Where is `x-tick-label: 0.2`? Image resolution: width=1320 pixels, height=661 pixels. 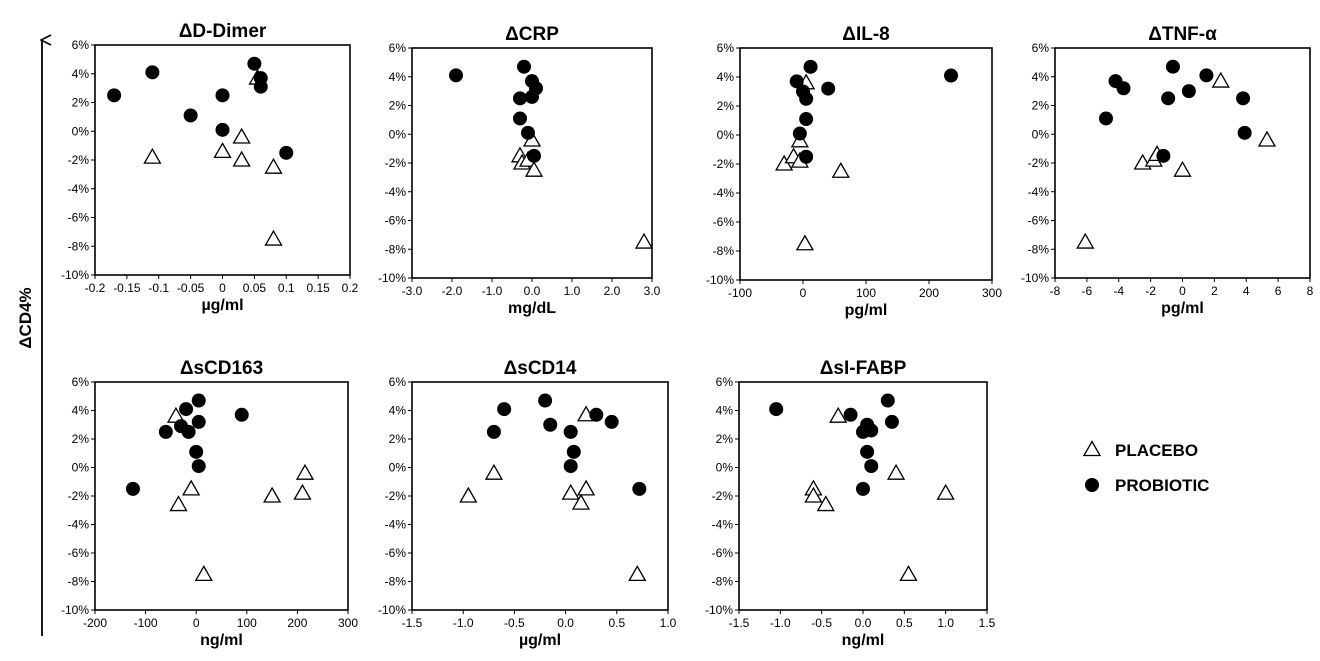 x-tick-label: 0.2 is located at coordinates (350, 288).